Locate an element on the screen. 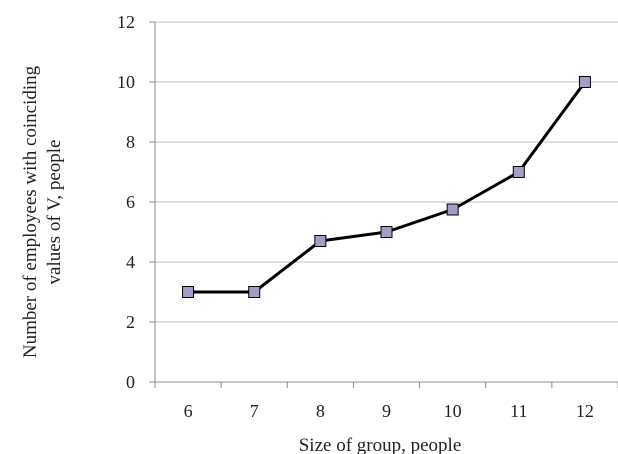  y-tick-label: 12 is located at coordinates (126, 22).